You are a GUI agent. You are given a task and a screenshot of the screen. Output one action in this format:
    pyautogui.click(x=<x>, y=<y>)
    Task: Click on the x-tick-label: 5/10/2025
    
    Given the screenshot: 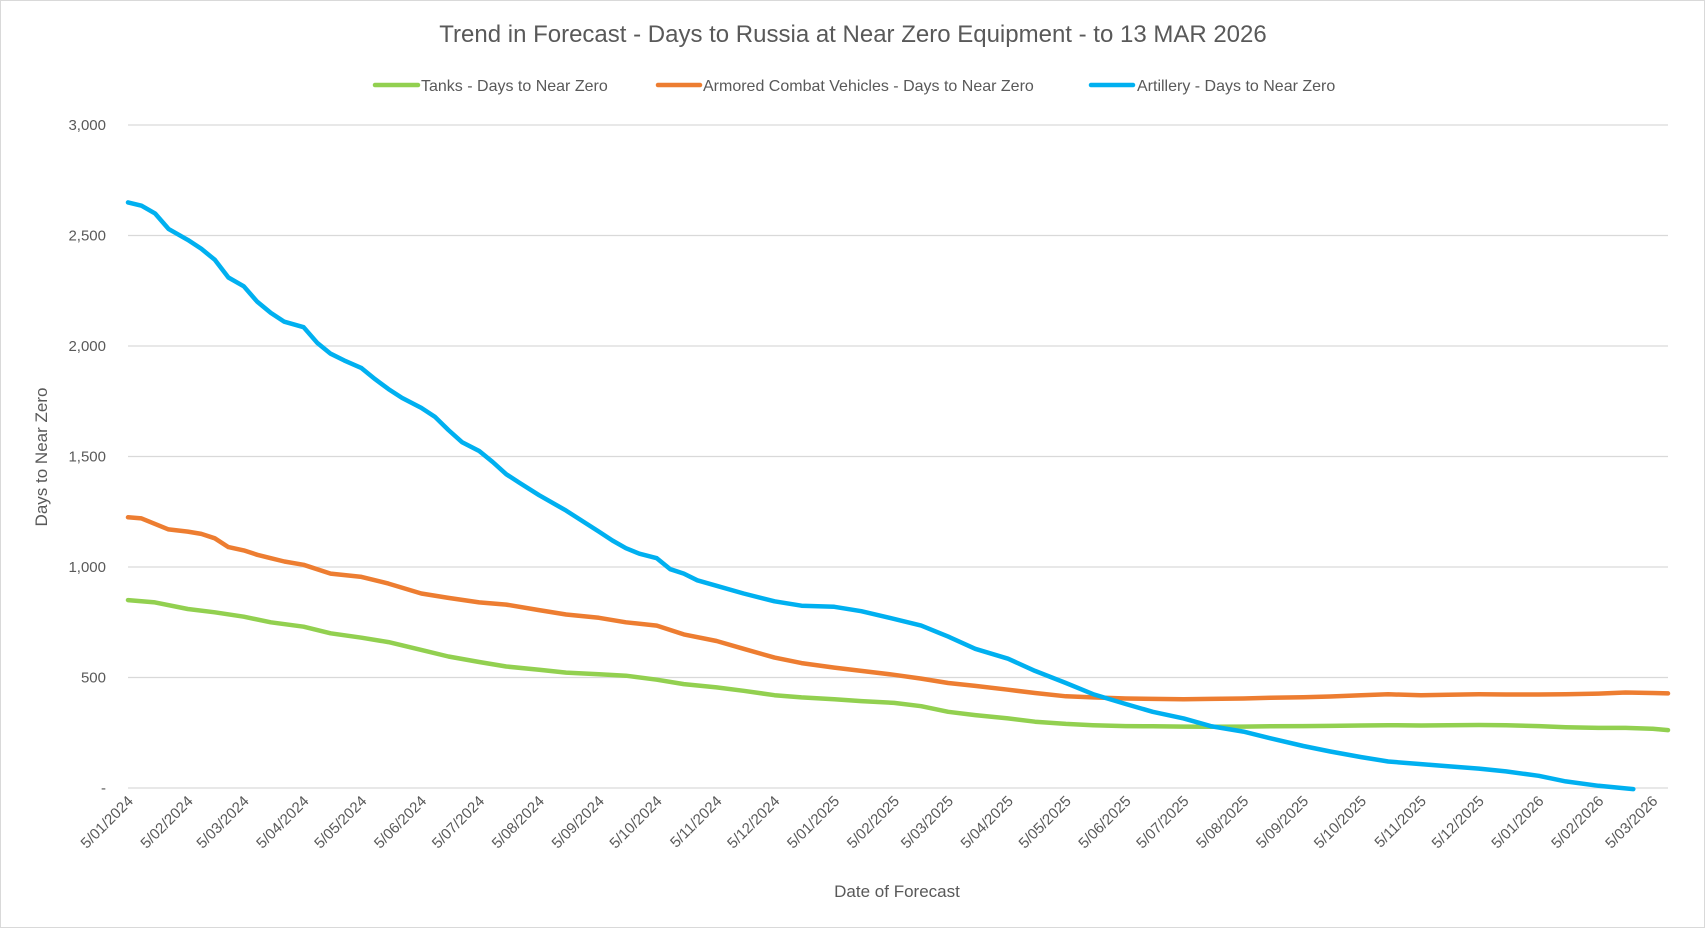 What is the action you would take?
    pyautogui.click(x=1340, y=822)
    